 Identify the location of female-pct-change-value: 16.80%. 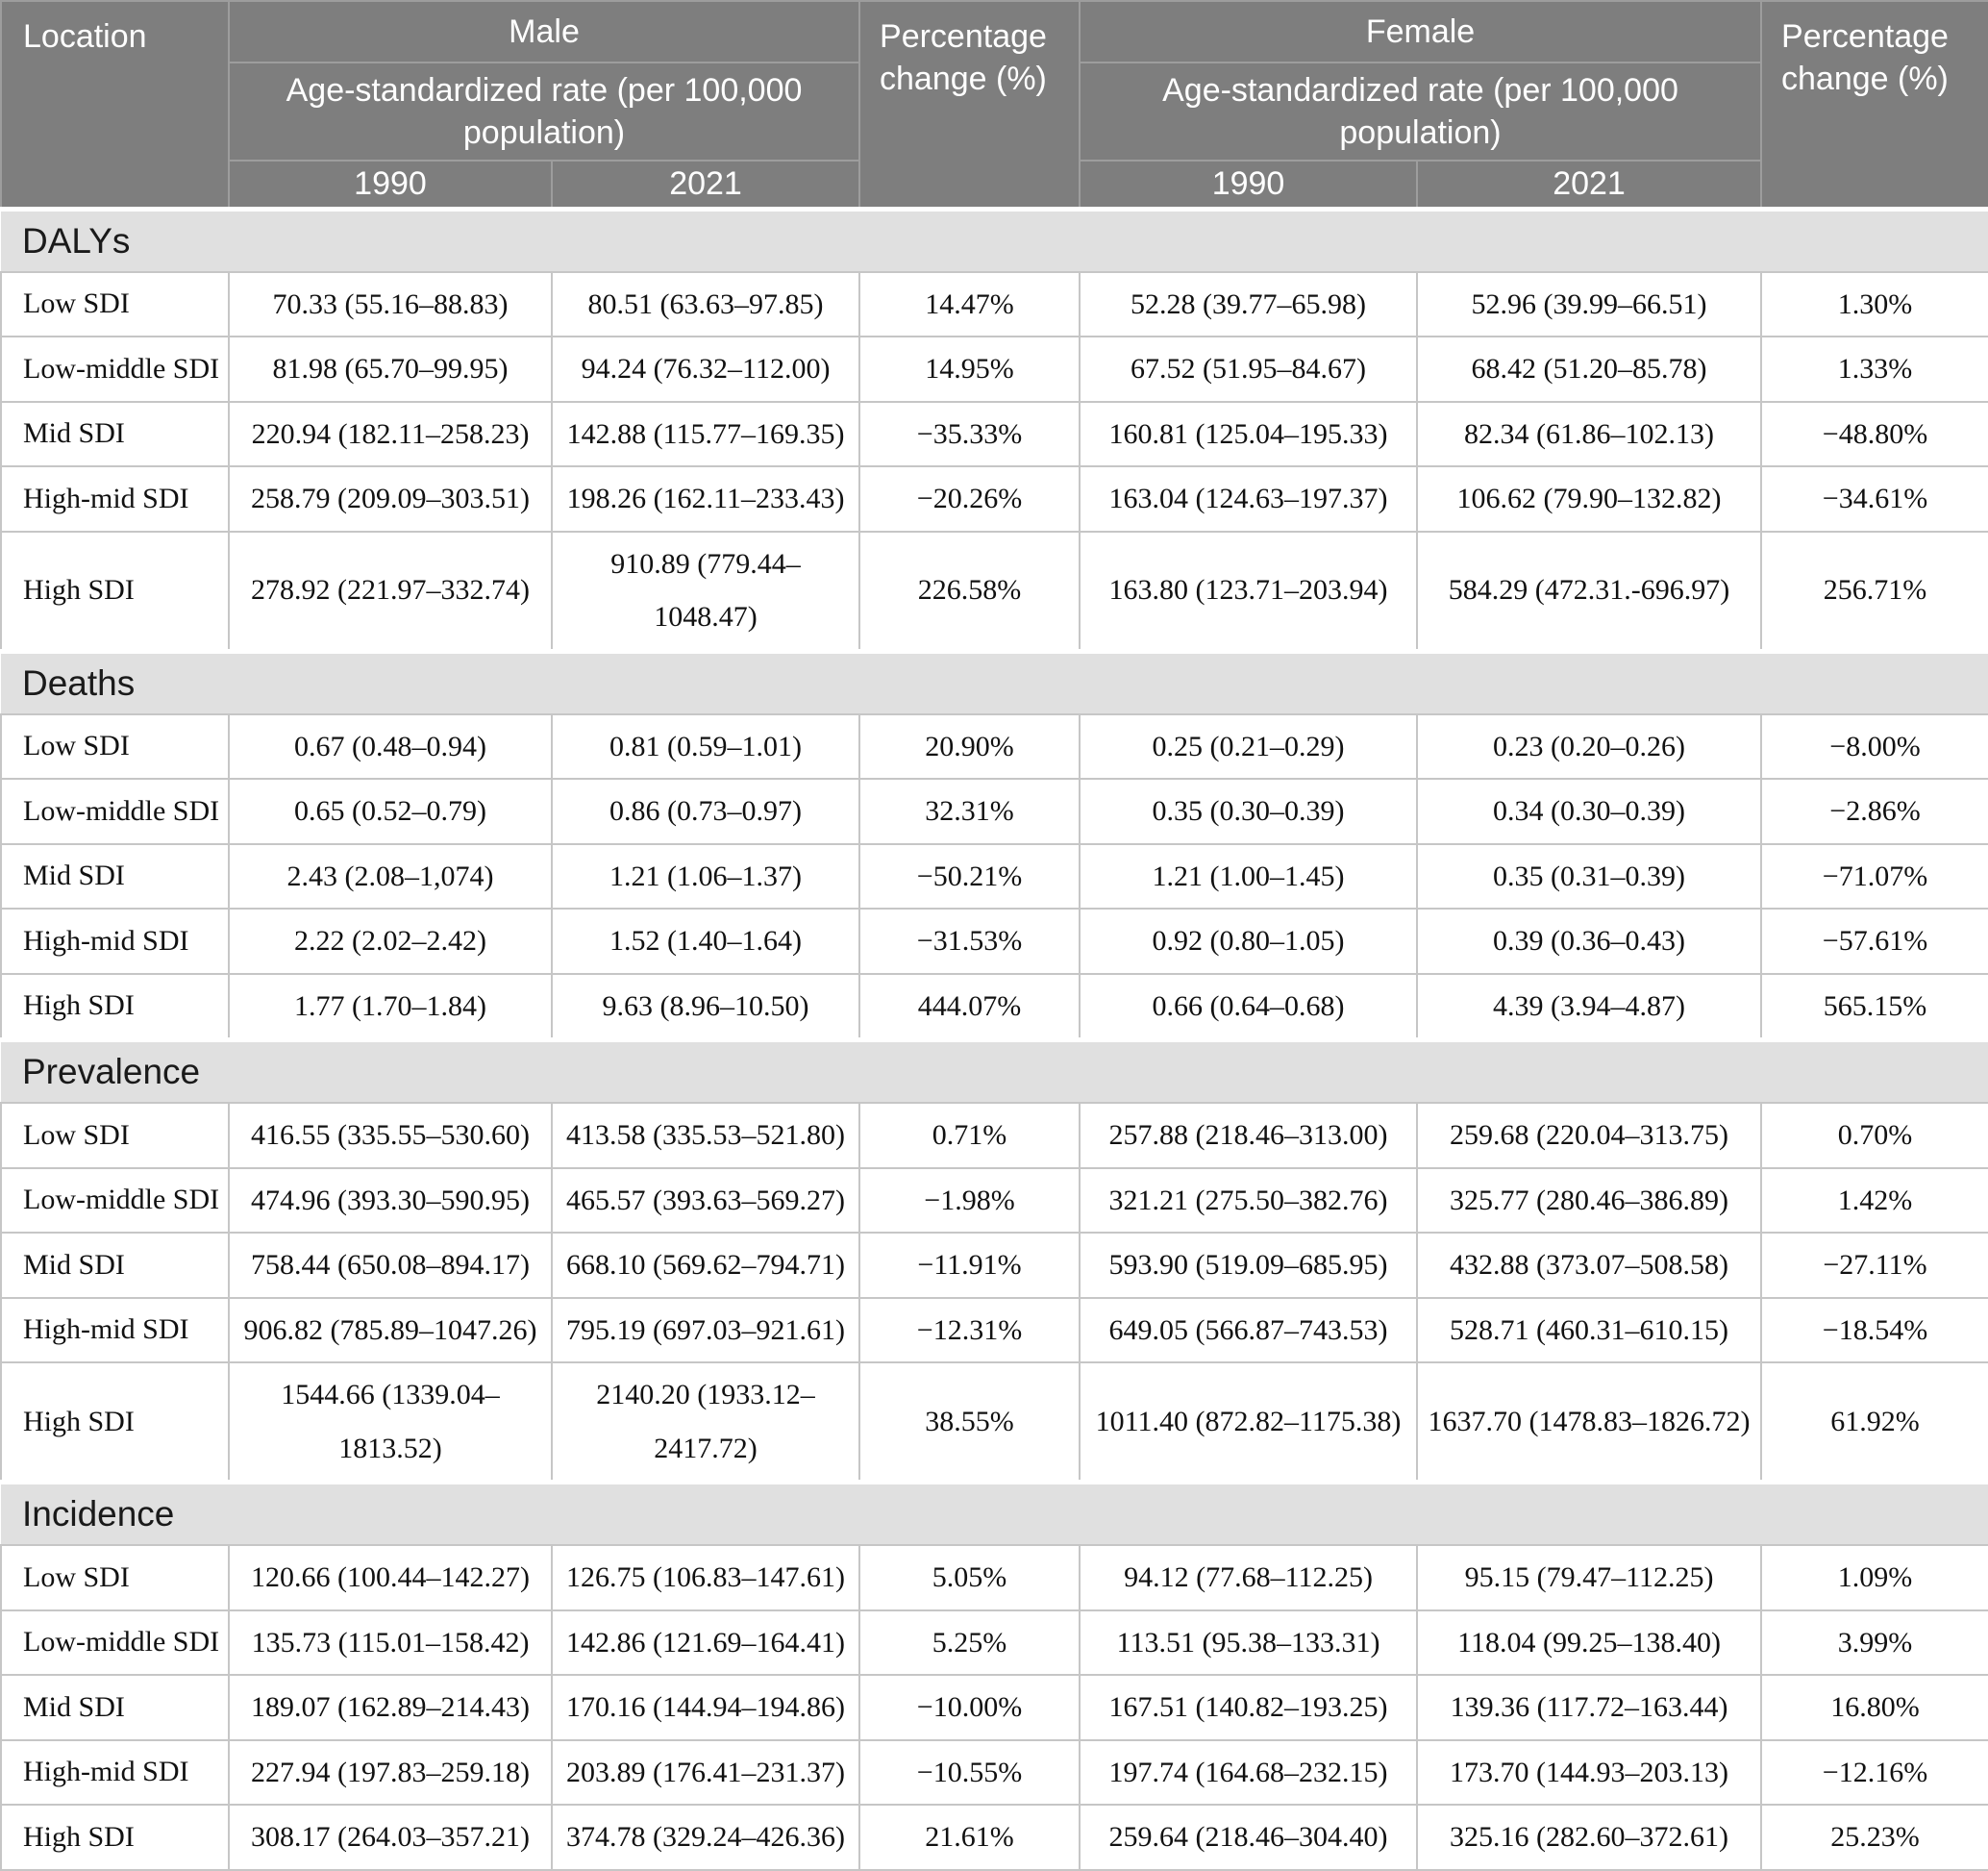
(1874, 1707).